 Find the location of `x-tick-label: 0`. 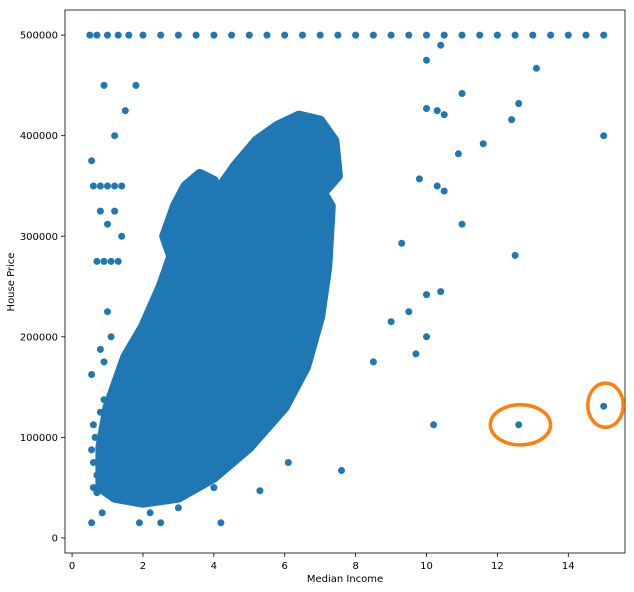

x-tick-label: 0 is located at coordinates (72, 566).